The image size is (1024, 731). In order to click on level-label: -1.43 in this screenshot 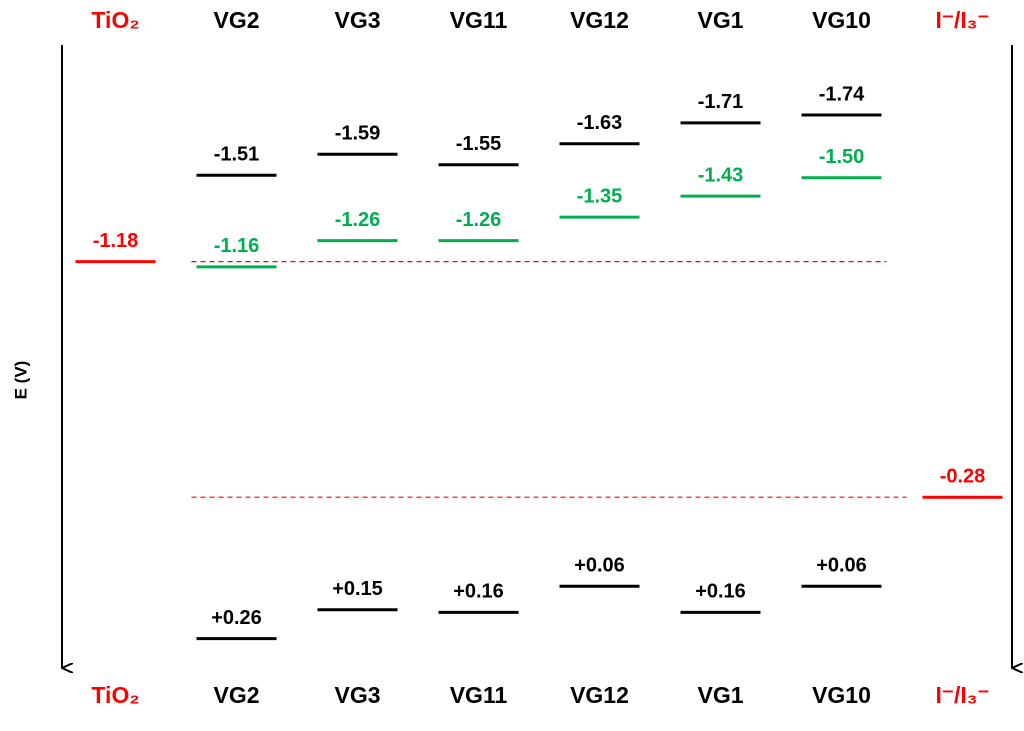, I will do `click(721, 175)`.